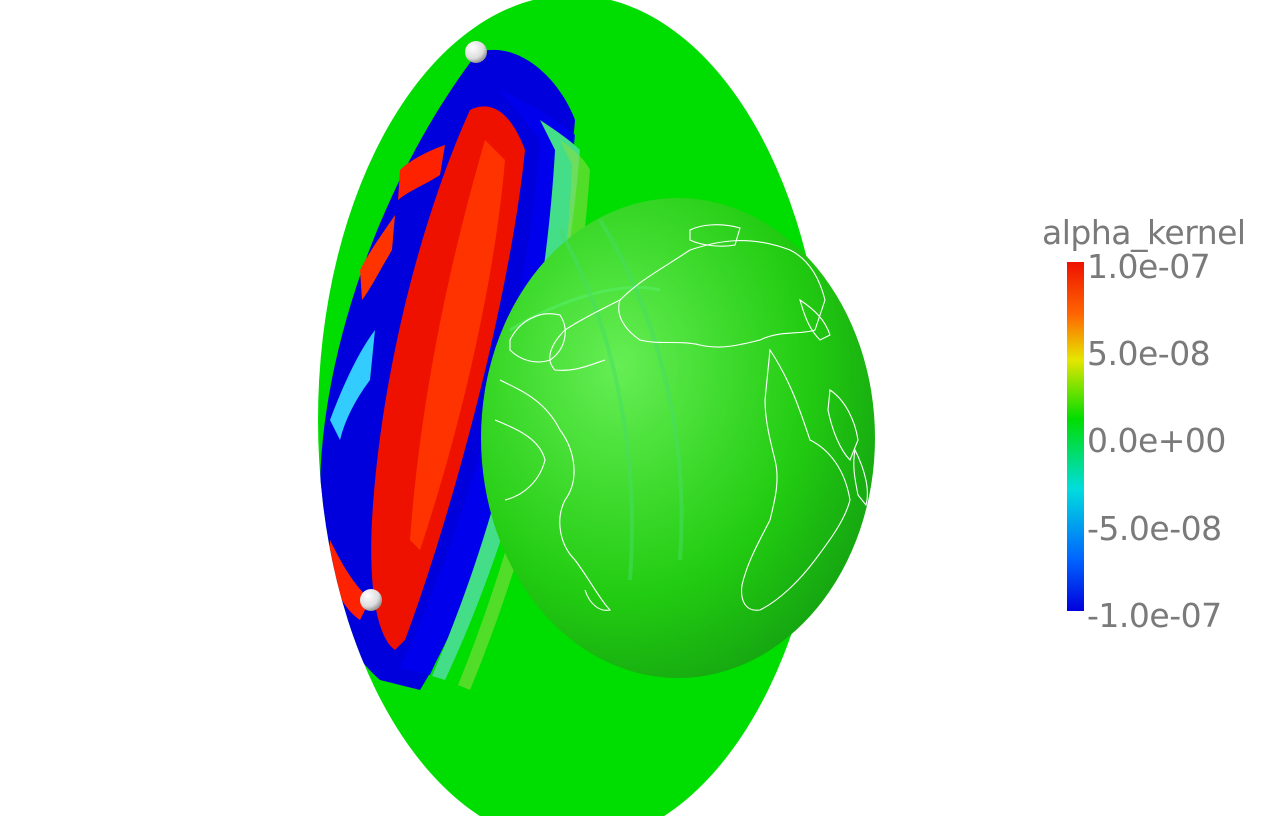 This screenshot has width=1269, height=816. I want to click on colorbar-label-zero: 0.0e+00, so click(1156, 440).